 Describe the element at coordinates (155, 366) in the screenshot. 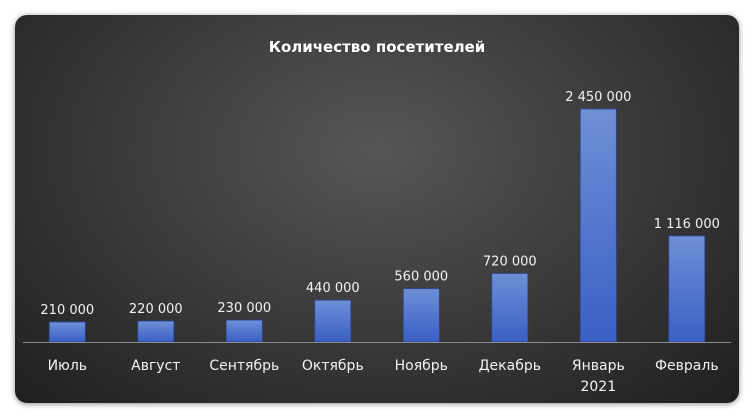

I see `category-label: Август` at that location.